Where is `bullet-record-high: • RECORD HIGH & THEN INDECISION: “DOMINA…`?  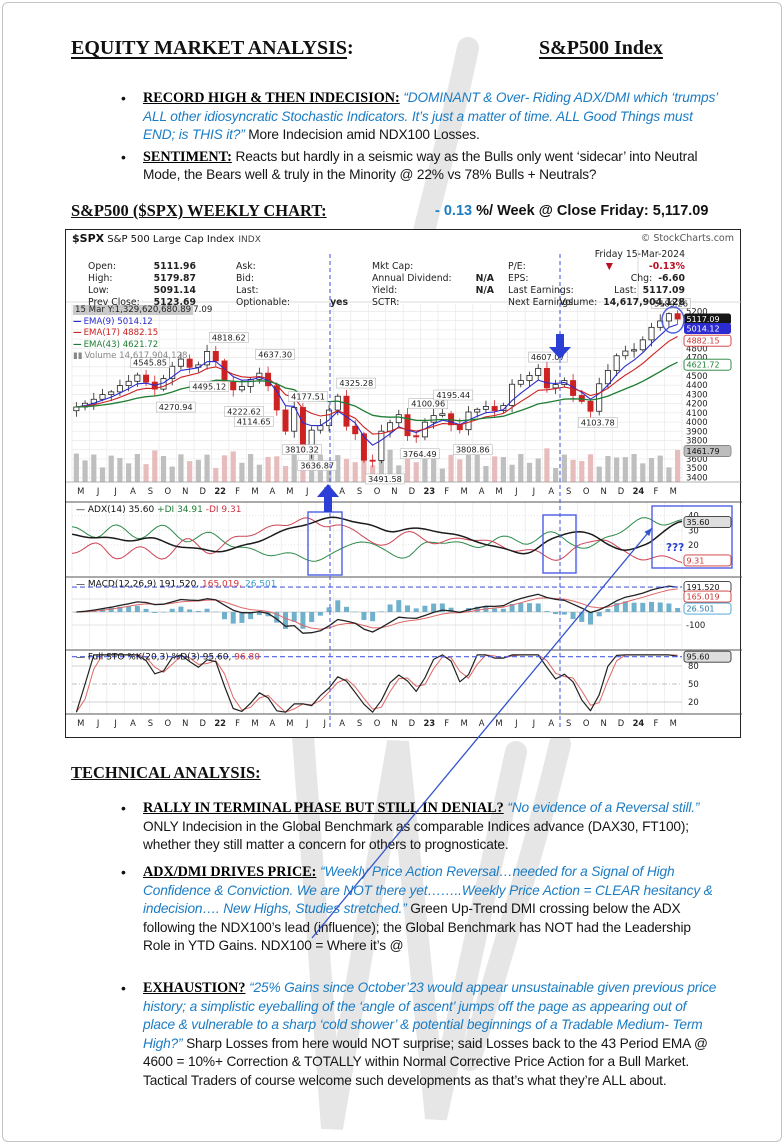
bullet-record-high: • RECORD HIGH & THEN INDECISION: “DOMINA… is located at coordinates (421, 117).